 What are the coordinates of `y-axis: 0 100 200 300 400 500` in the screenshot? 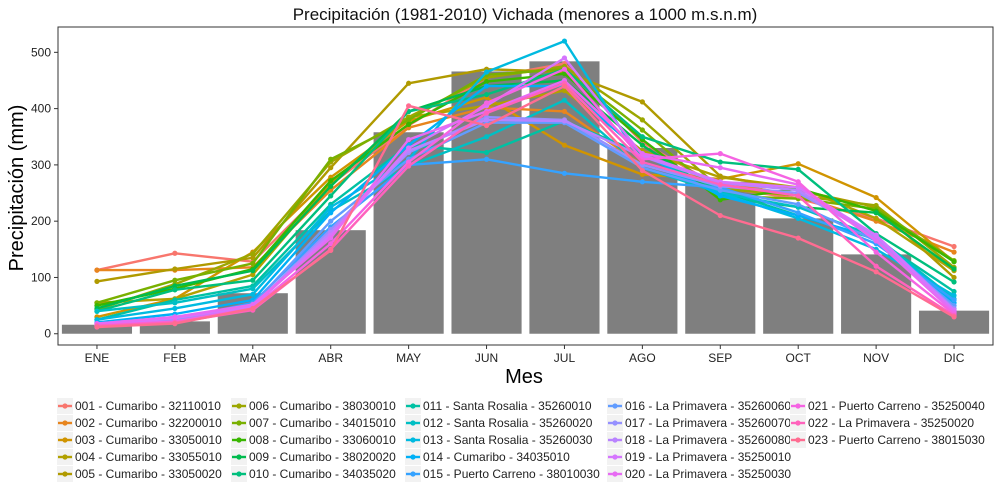 It's located at (44, 193).